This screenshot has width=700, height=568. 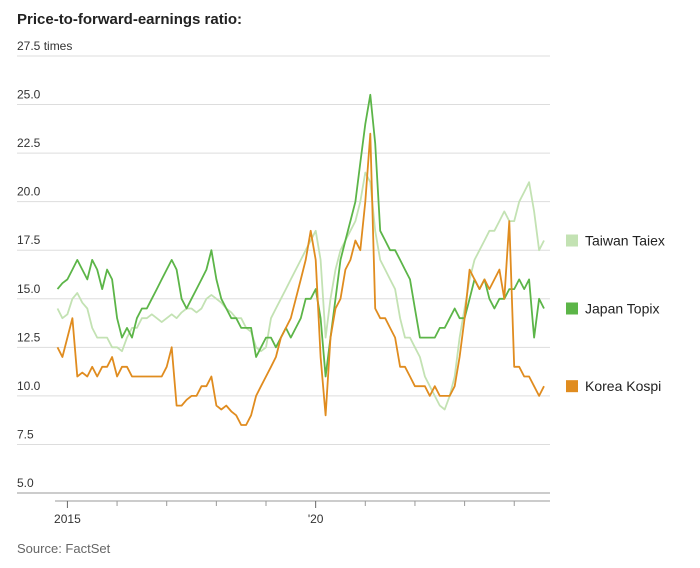 What do you see at coordinates (625, 241) in the screenshot?
I see `legend-label: Taiwan Taiex` at bounding box center [625, 241].